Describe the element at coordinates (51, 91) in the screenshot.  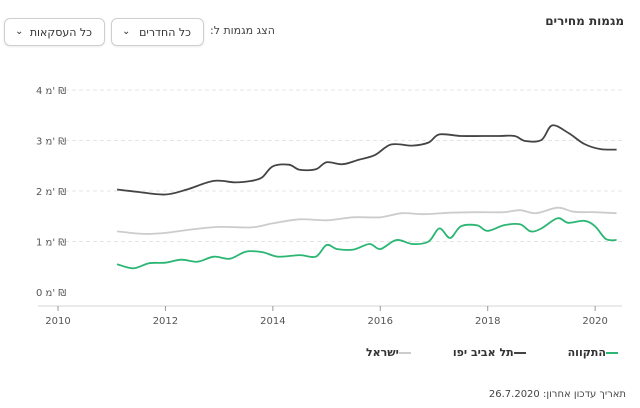
I see `y-tick-label: 4 מ' ₪` at that location.